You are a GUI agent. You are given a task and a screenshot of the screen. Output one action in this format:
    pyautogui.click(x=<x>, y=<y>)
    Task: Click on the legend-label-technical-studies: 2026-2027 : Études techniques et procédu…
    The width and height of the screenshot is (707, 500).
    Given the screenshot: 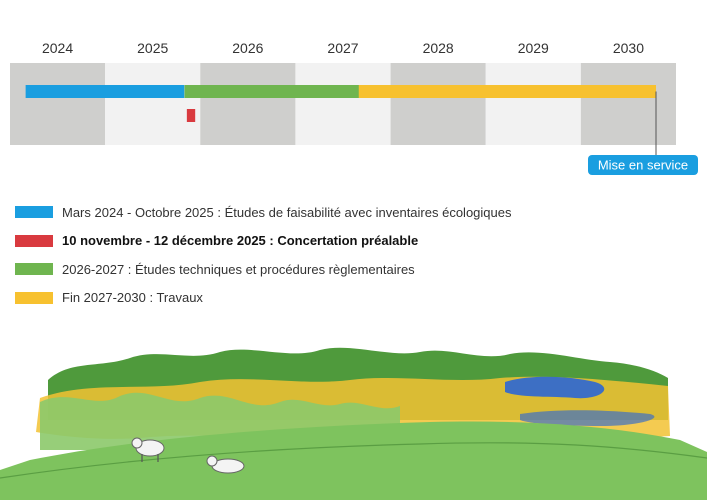 What is the action you would take?
    pyautogui.click(x=238, y=269)
    